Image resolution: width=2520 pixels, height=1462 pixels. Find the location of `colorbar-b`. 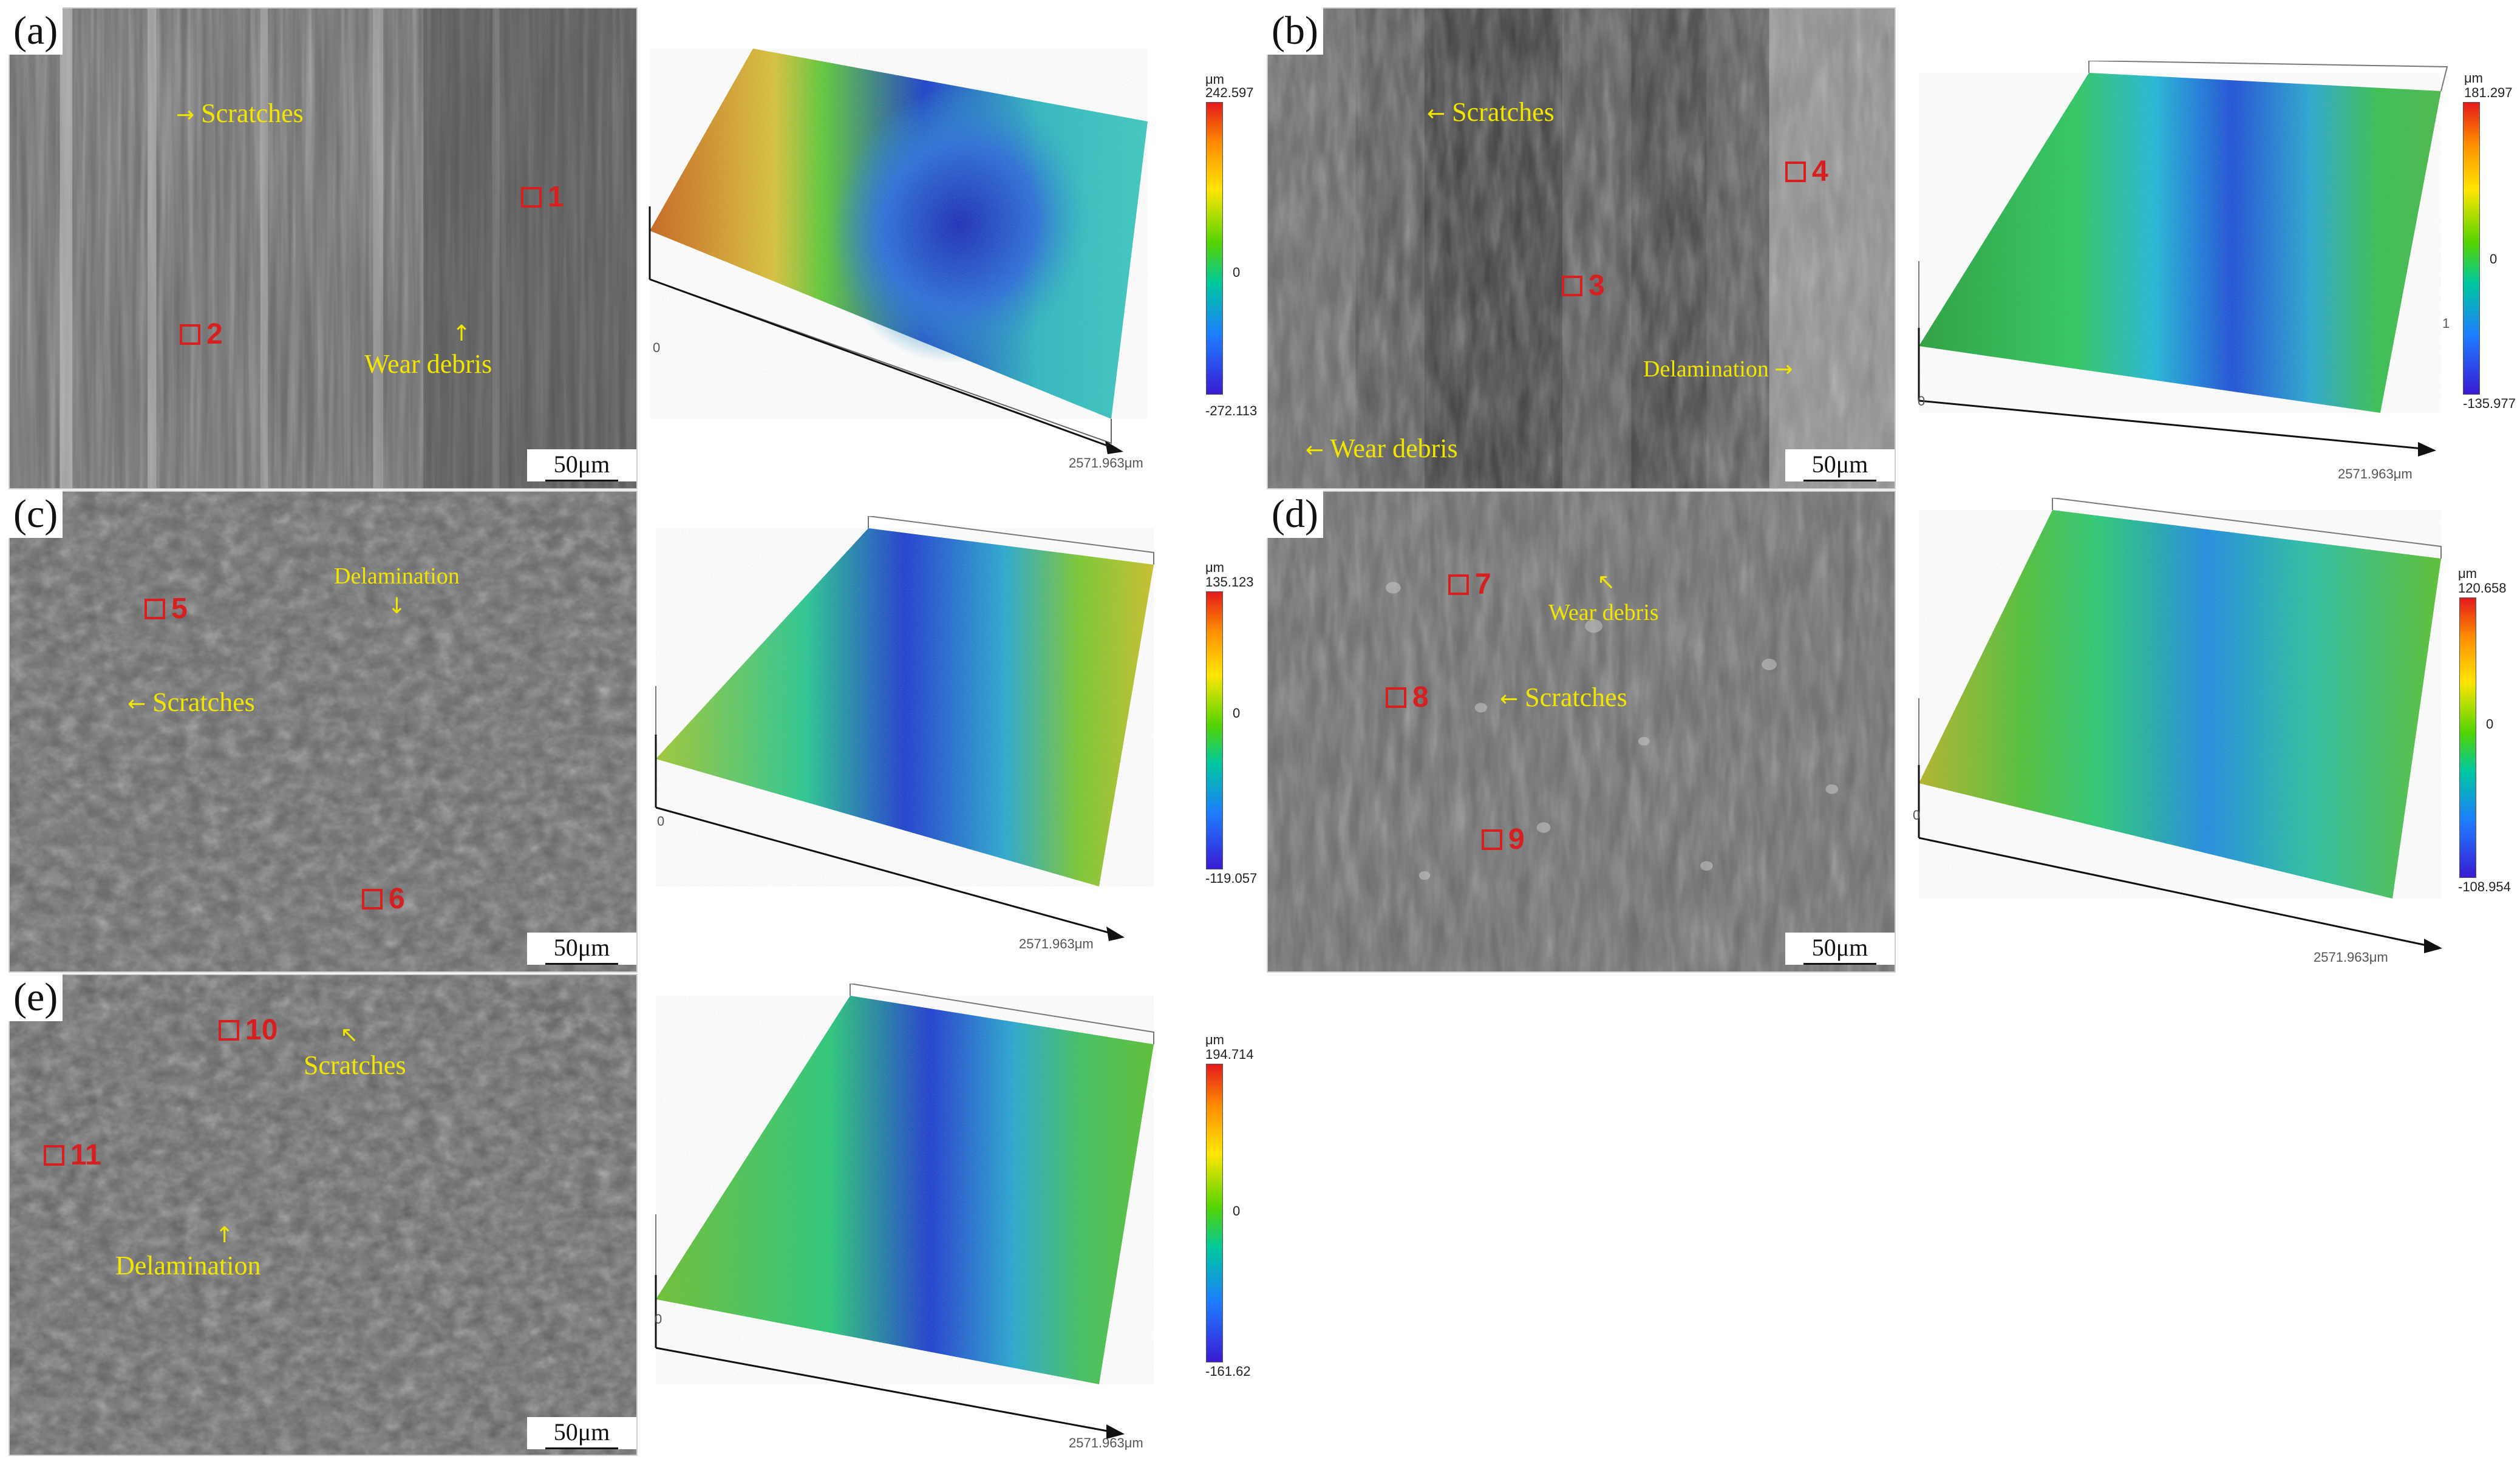

colorbar-b is located at coordinates (2471, 248).